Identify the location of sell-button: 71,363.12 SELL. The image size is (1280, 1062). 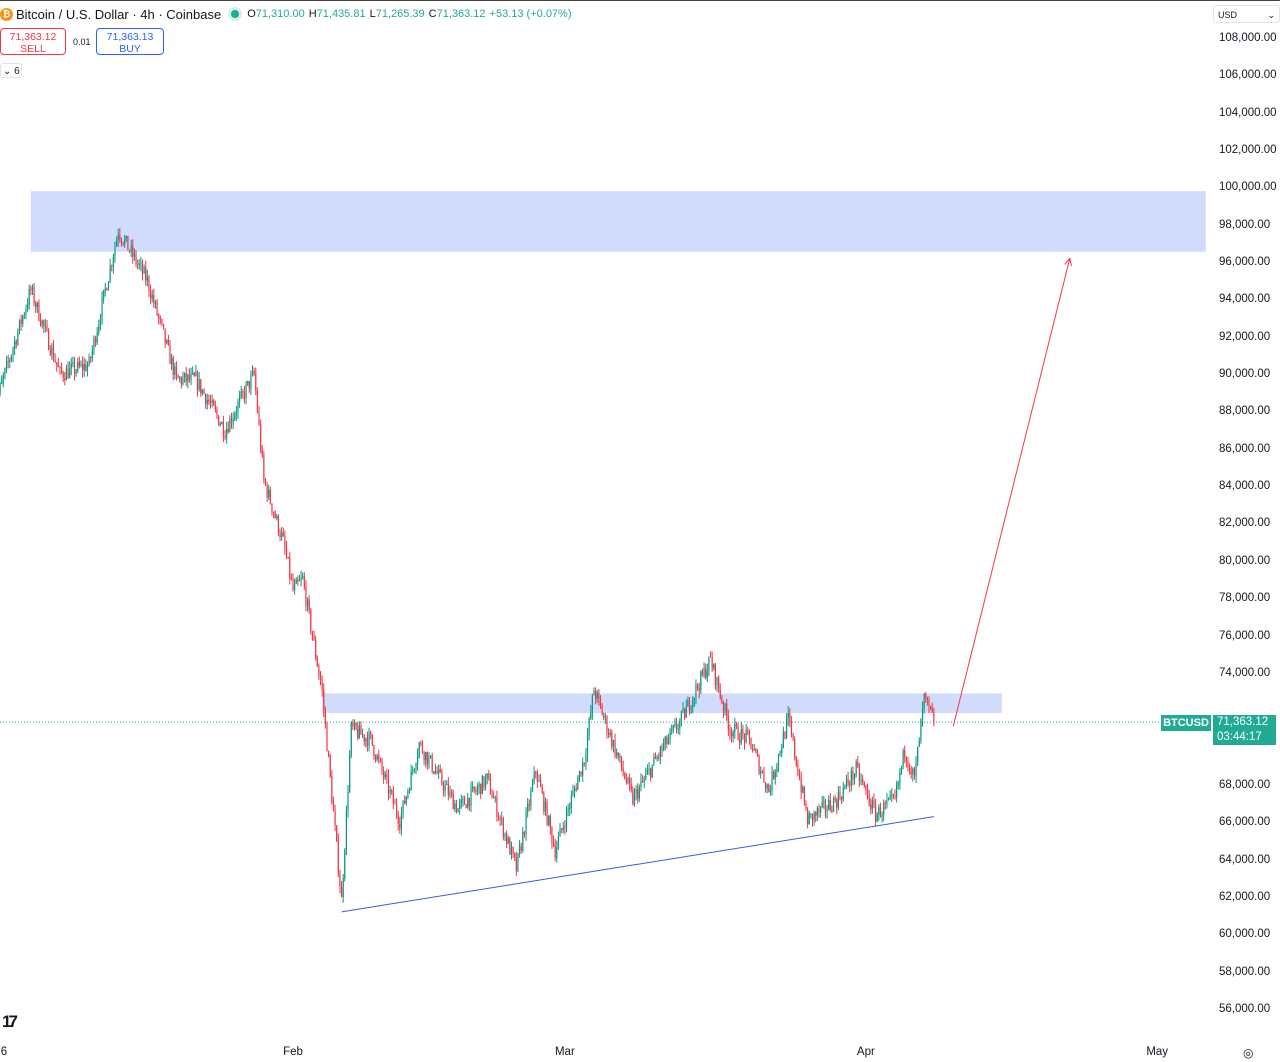
(33, 41).